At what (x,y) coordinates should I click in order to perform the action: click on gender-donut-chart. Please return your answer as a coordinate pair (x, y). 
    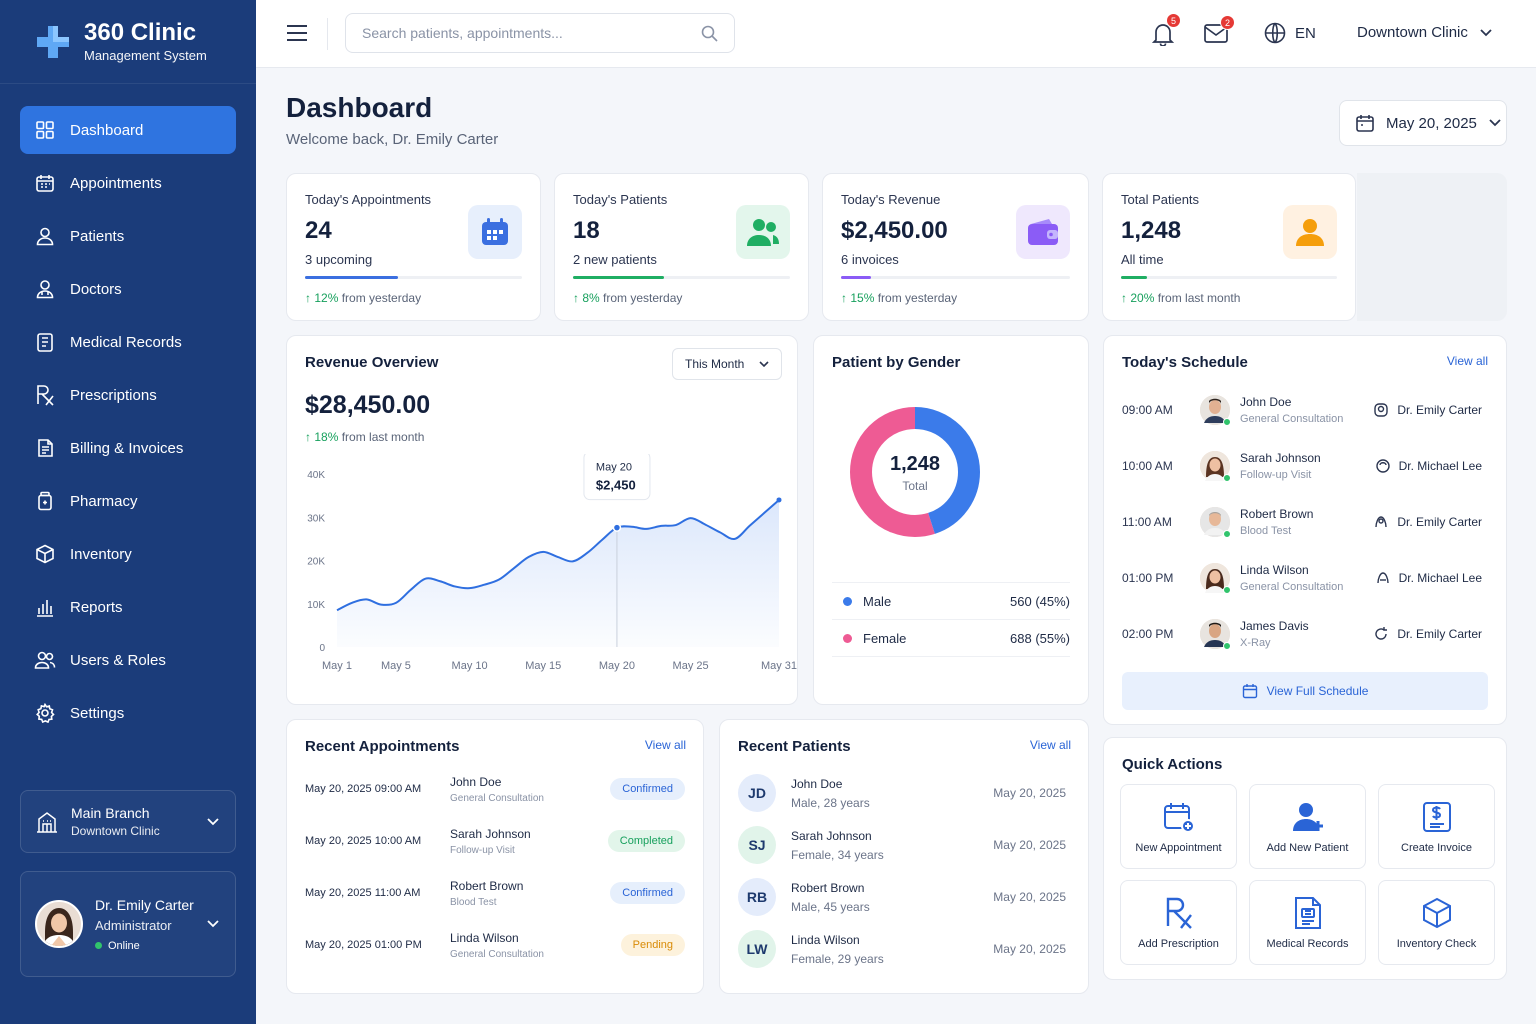
    Looking at the image, I should click on (915, 472).